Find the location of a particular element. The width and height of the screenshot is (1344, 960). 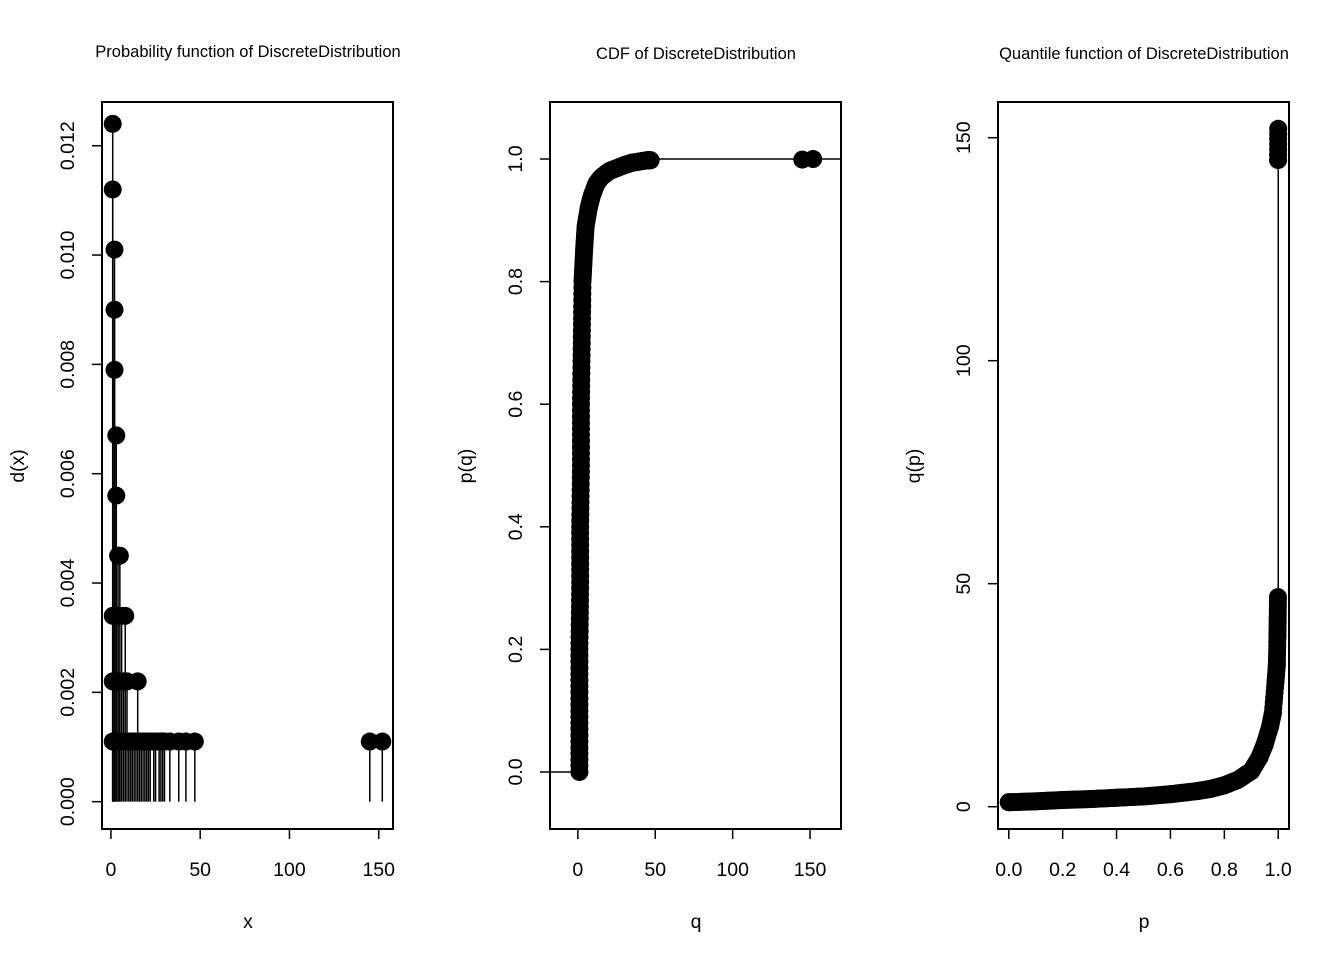

panel-1-xtick-label: 0 is located at coordinates (110, 870).